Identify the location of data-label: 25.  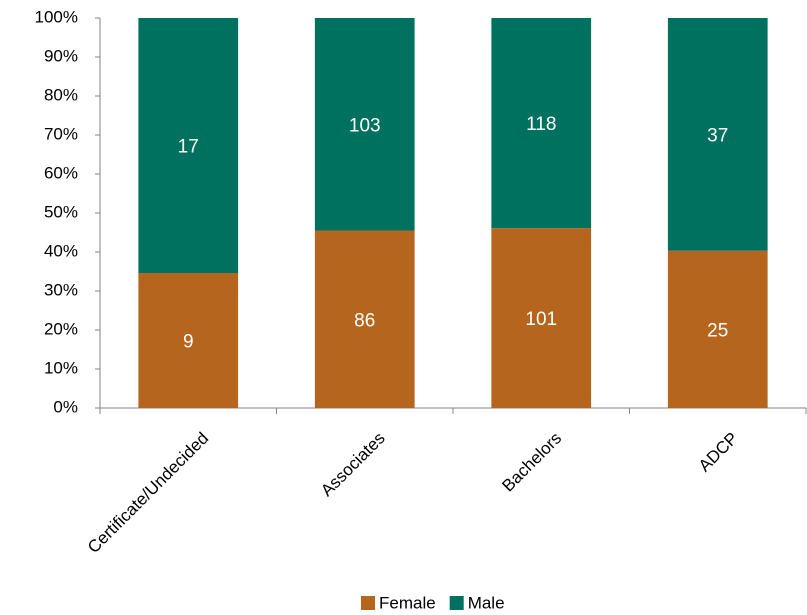
(717, 330).